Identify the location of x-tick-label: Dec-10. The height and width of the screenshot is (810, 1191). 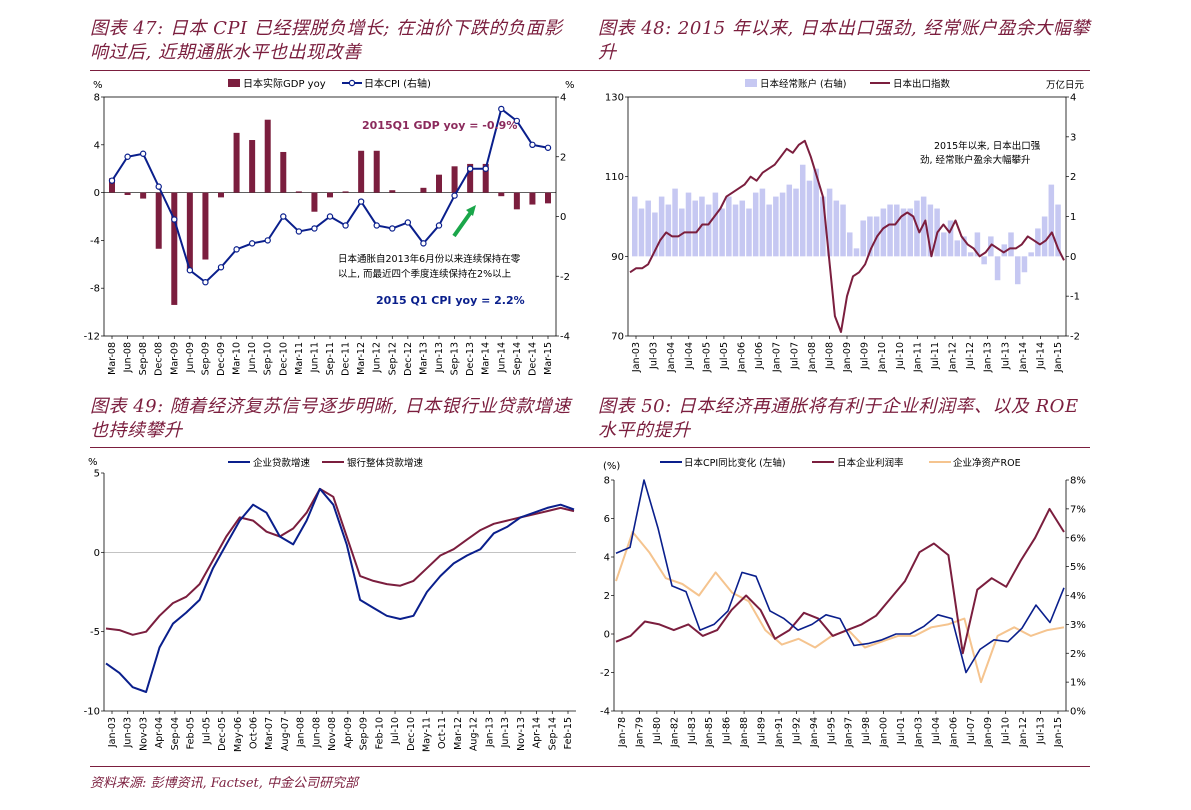
(411, 734).